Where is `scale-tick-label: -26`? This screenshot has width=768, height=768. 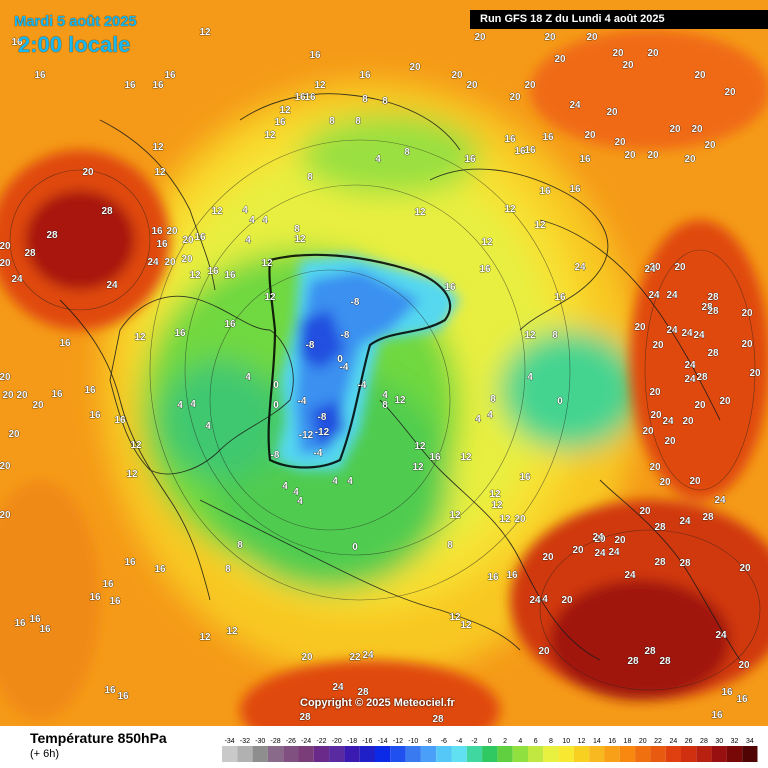 scale-tick-label: -26 is located at coordinates (291, 741).